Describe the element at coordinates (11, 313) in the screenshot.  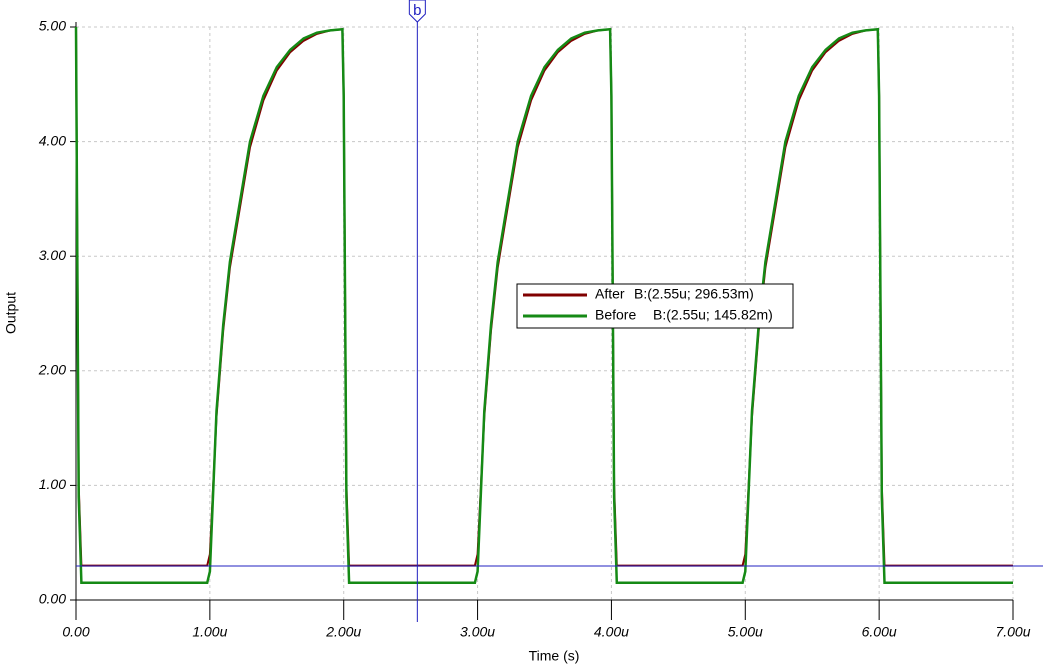
I see `y-axis-label: Output` at that location.